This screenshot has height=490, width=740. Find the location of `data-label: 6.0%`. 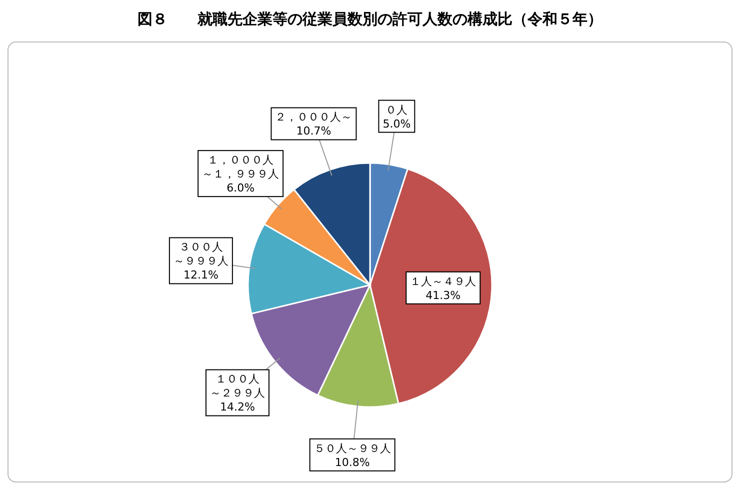

data-label: 6.0% is located at coordinates (240, 188).